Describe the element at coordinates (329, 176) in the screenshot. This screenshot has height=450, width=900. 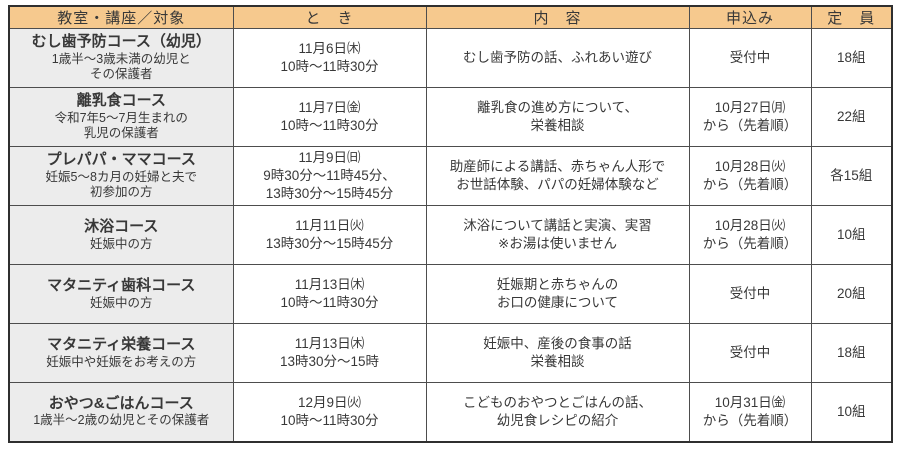
I see `when-cell: 11月9日㈰ 9時30分～11時45分、 13時30分～15時45分` at that location.